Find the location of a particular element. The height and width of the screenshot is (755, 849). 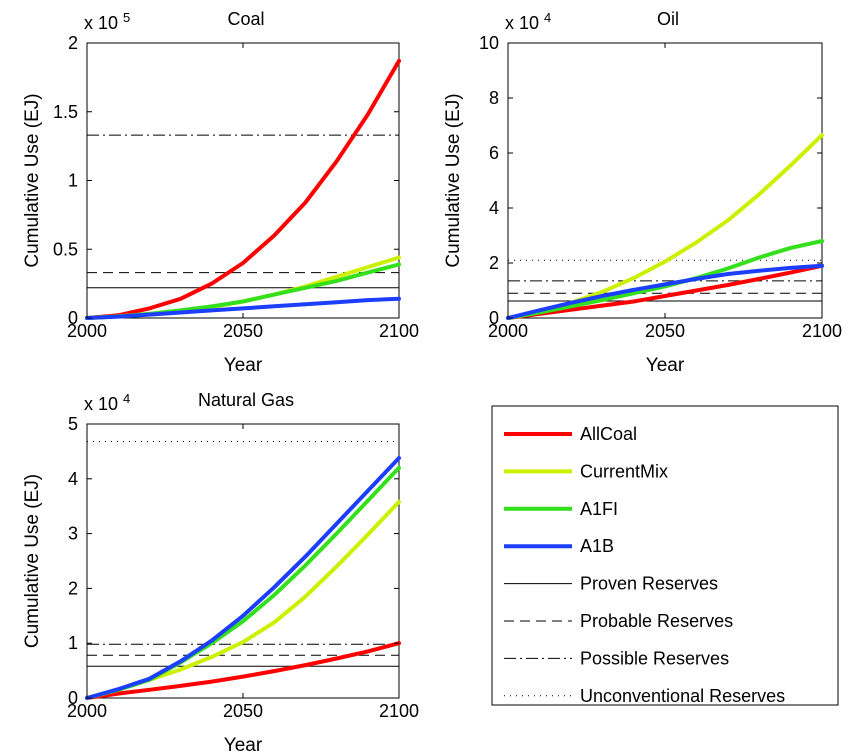

legend-label-allcoal: AllCoal is located at coordinates (608, 434).